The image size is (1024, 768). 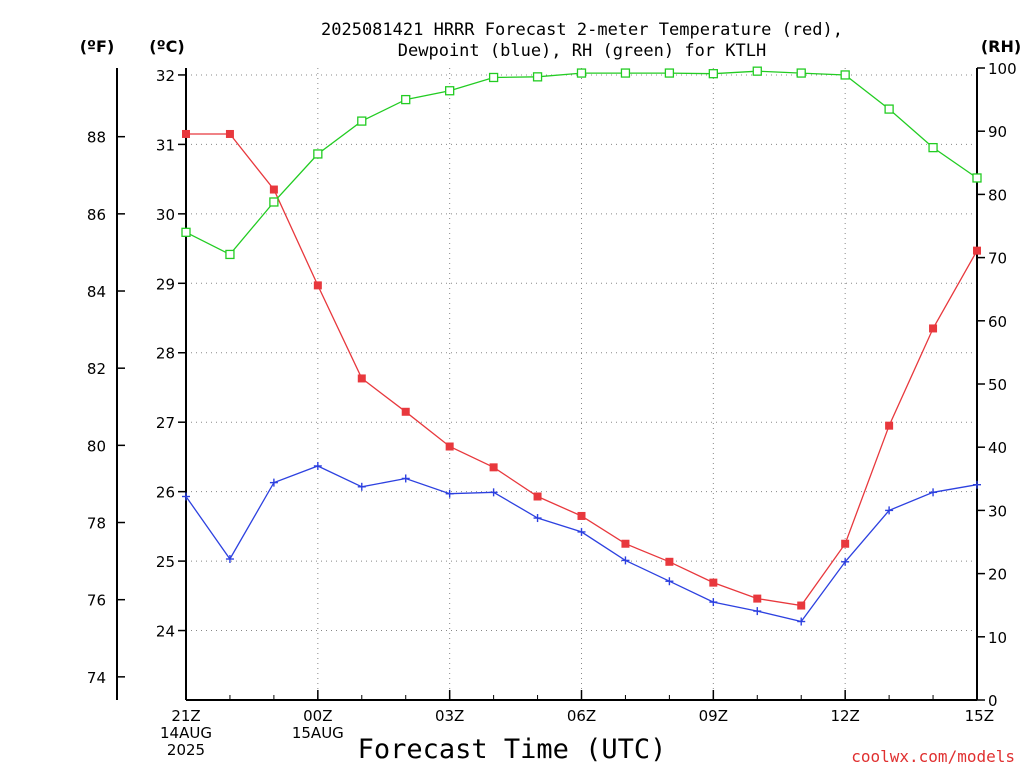 I want to click on fahrenheit-tick-label: 82, so click(x=96, y=369).